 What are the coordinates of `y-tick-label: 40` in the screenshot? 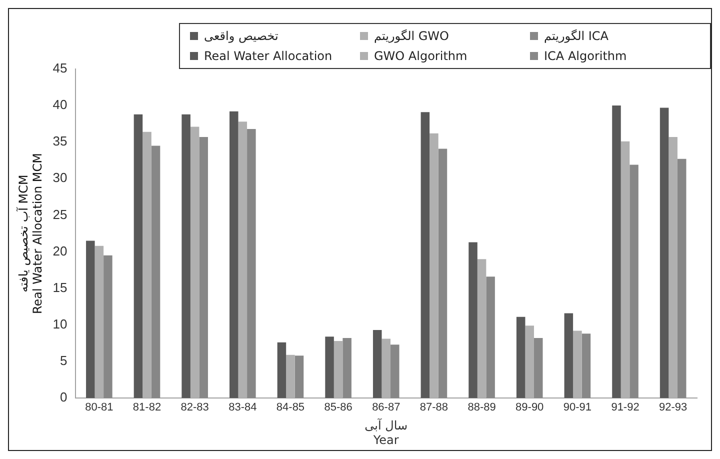 It's located at (60, 104).